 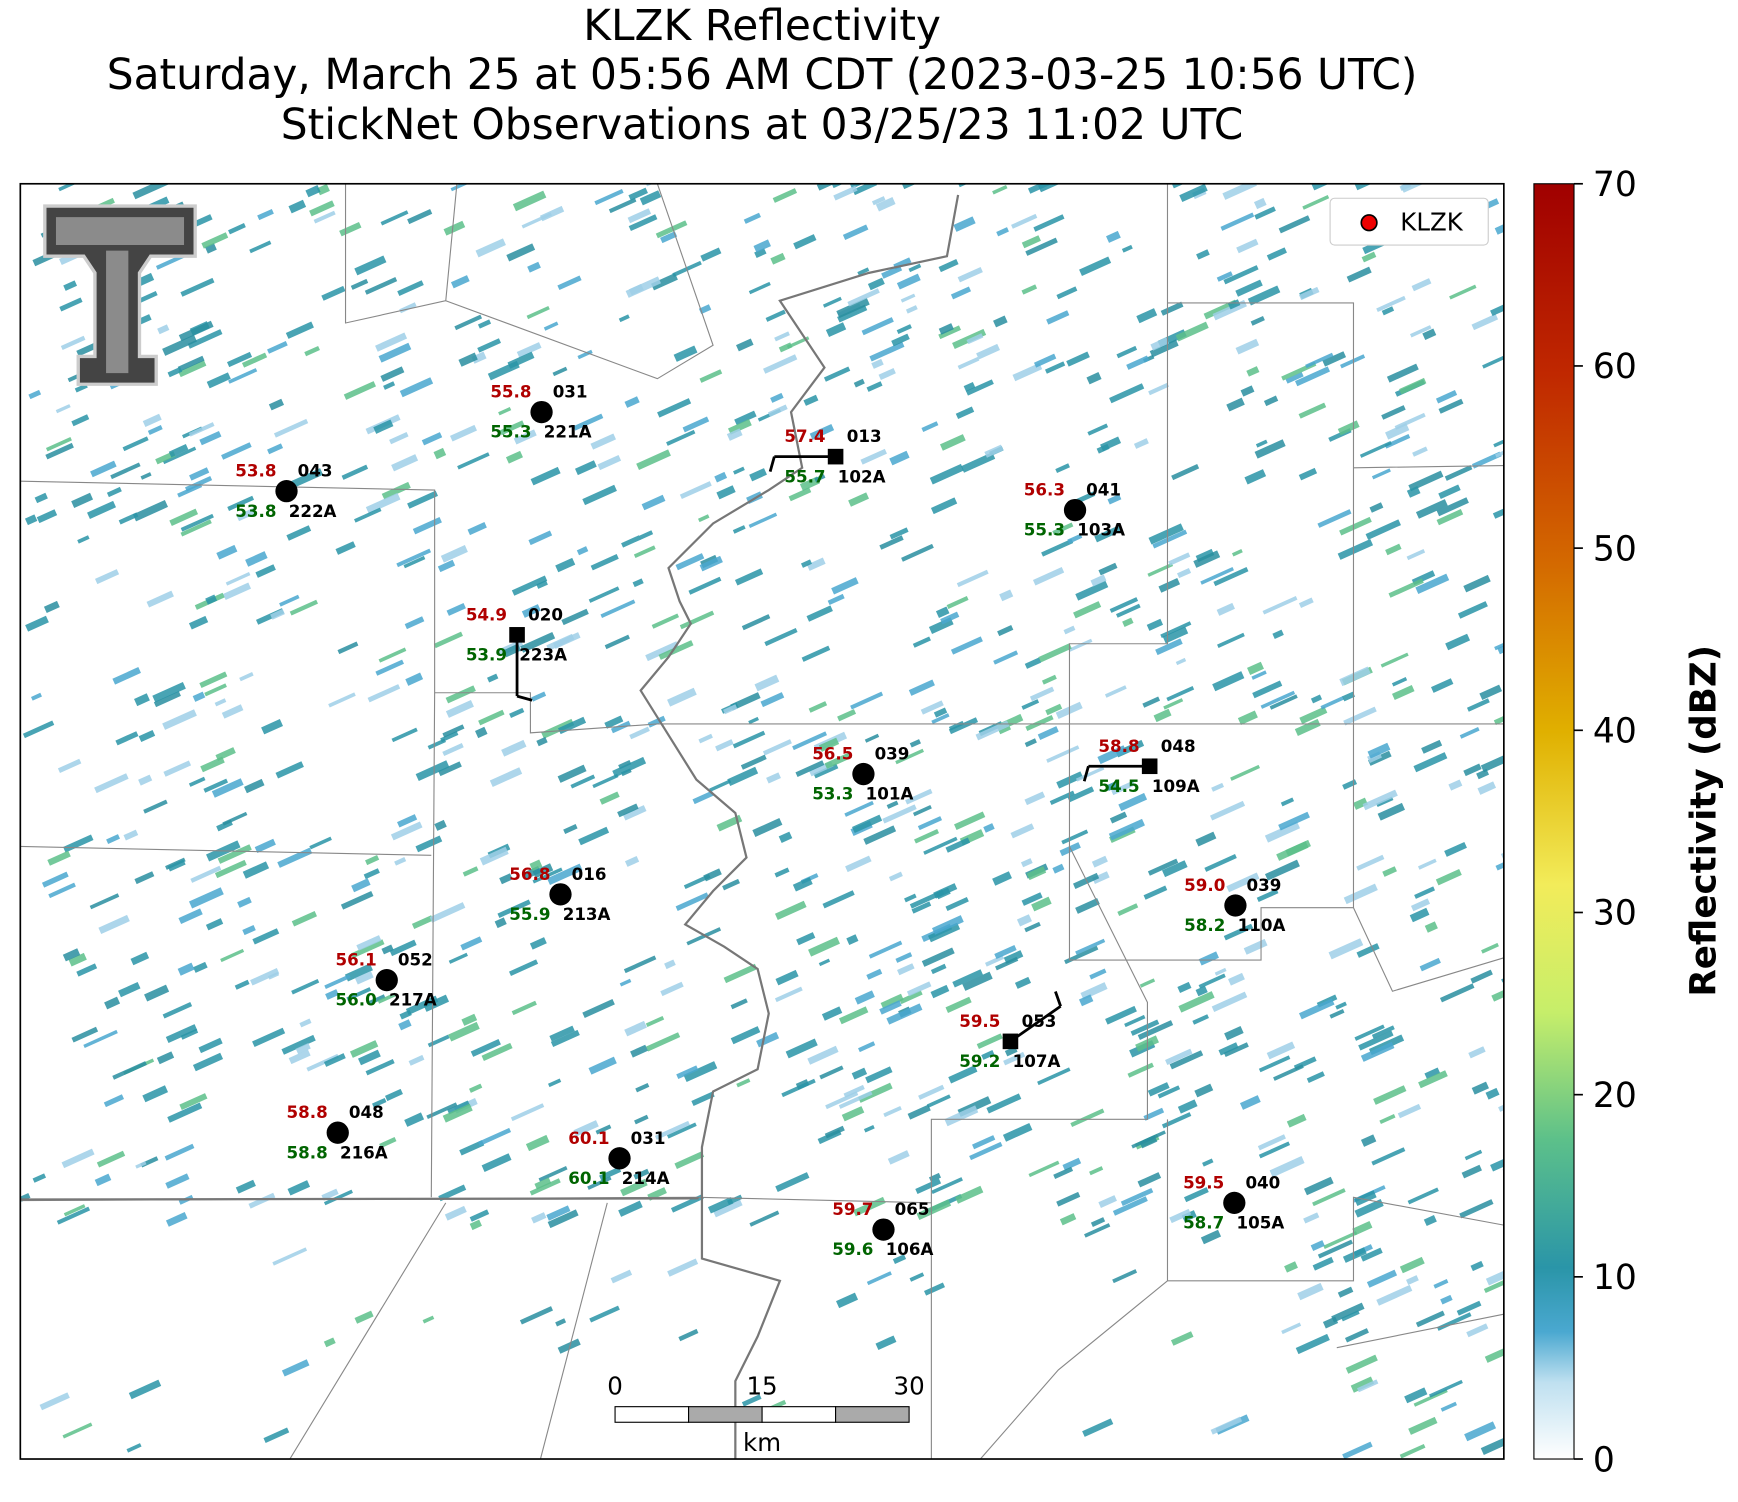 What do you see at coordinates (1044, 530) in the screenshot?
I see `dewpoint: 55.3` at bounding box center [1044, 530].